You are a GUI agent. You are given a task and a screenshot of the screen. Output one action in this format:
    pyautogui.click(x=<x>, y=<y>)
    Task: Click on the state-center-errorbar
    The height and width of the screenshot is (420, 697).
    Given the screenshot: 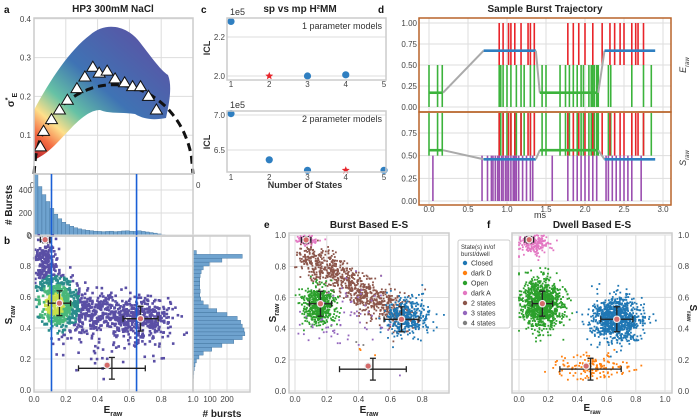 What is the action you would take?
    pyautogui.click(x=372, y=369)
    